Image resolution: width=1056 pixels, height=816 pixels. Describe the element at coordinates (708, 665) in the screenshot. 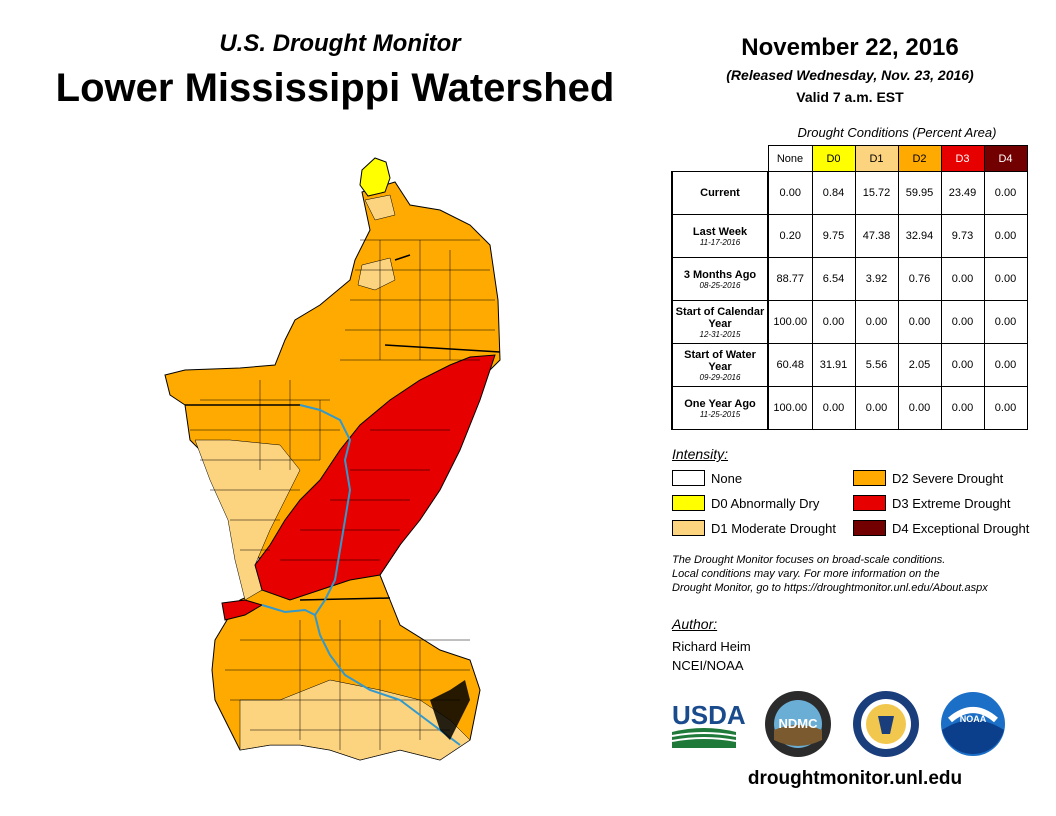

I see `author-org: NCEI/NOAA` at that location.